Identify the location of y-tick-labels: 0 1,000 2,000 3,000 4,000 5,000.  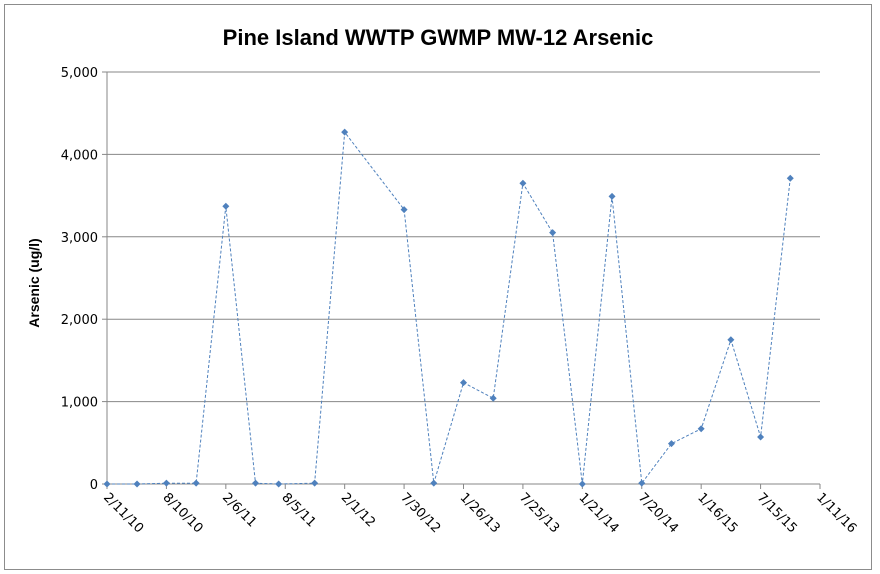
(79, 279).